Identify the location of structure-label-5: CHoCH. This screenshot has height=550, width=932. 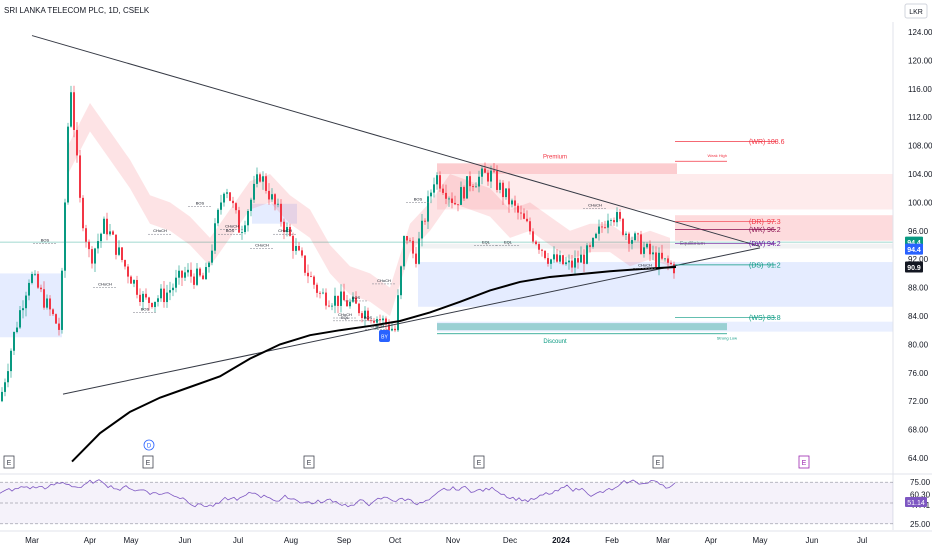
(262, 244).